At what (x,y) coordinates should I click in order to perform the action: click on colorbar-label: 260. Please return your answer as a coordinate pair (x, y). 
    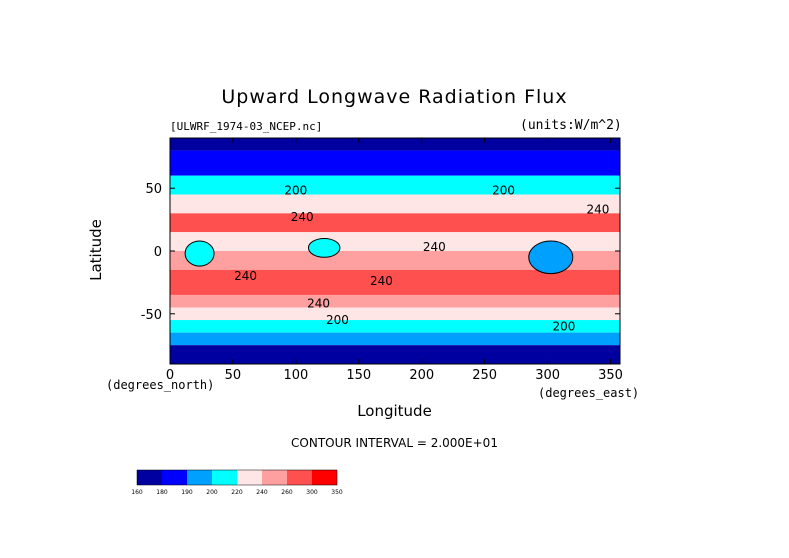
    Looking at the image, I should click on (287, 492).